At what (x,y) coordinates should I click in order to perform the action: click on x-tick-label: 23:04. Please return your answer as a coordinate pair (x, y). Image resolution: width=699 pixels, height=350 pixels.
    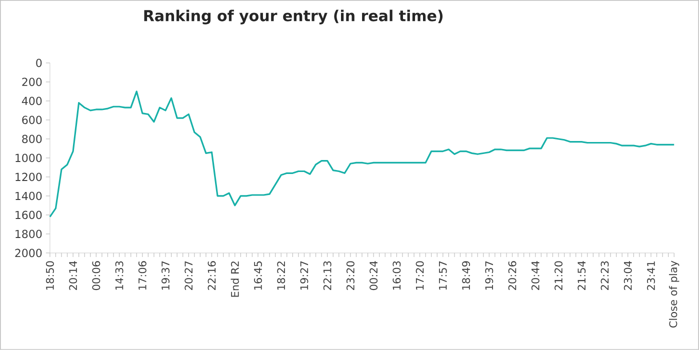
    Looking at the image, I should click on (628, 275).